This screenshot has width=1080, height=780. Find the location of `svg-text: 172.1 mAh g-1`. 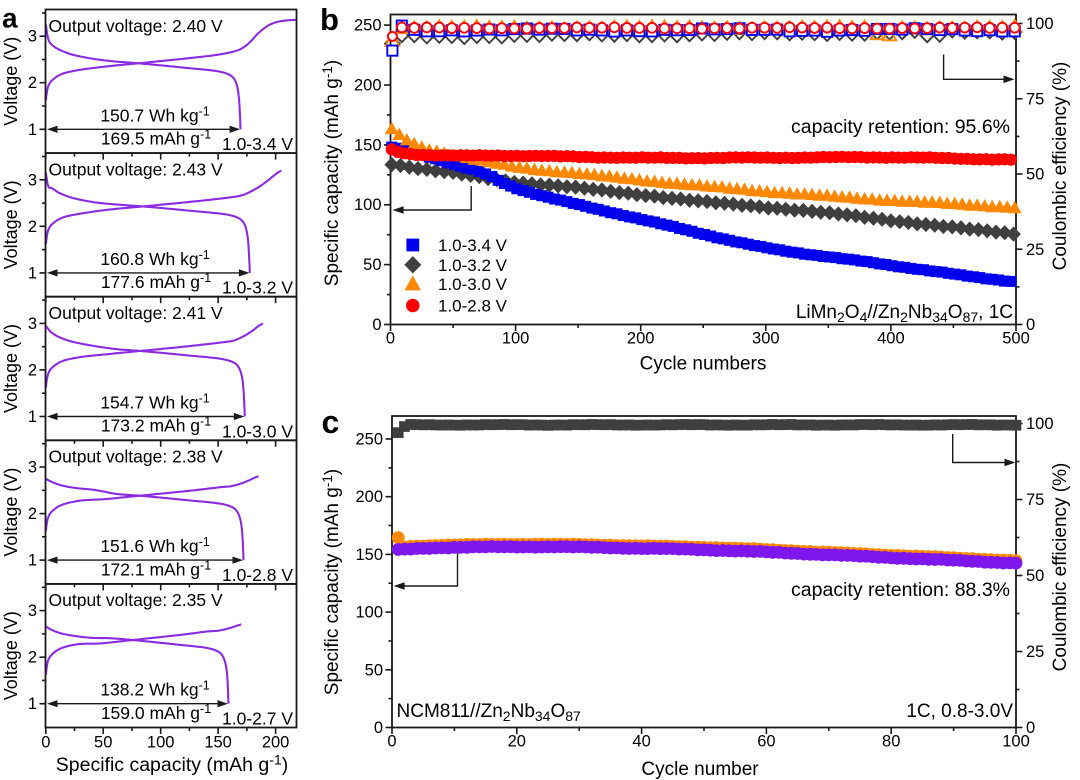

svg-text: 172.1 mAh g-1 is located at coordinates (156, 568).